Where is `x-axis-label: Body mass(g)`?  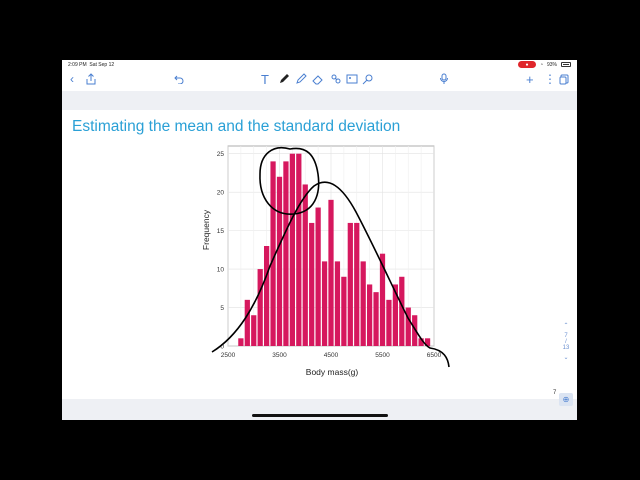
x-axis-label: Body mass(g) is located at coordinates (332, 372).